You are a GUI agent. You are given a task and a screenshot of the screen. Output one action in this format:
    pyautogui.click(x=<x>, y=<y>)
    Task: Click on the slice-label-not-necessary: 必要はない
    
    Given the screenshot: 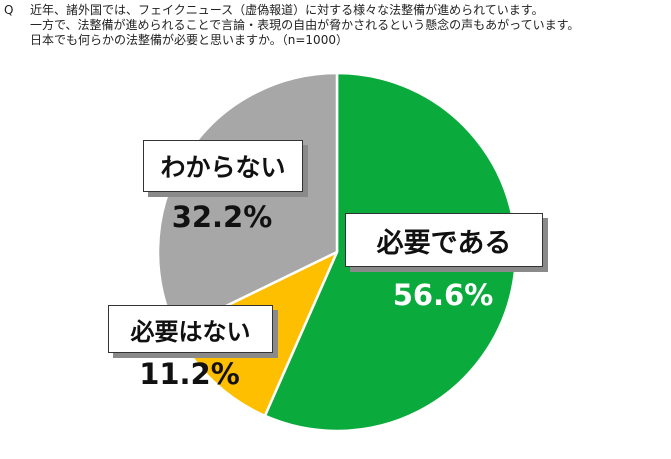 What is the action you would take?
    pyautogui.click(x=190, y=329)
    